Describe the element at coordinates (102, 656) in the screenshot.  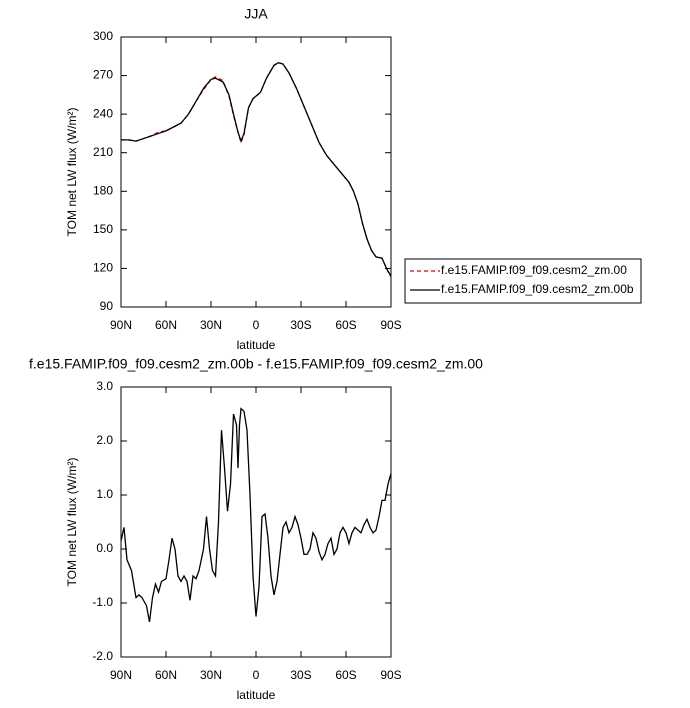
I see `y-tick-label: -2.0` at that location.